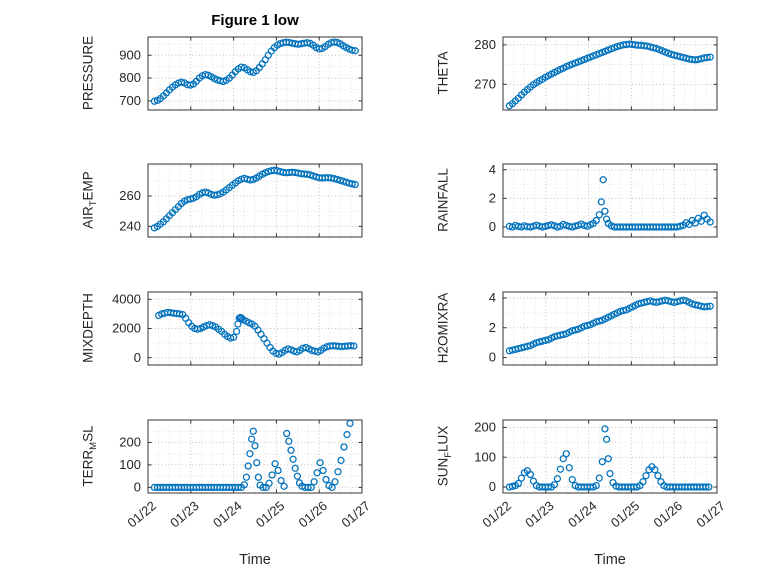  I want to click on xlabel-time-right: Time, so click(610, 560).